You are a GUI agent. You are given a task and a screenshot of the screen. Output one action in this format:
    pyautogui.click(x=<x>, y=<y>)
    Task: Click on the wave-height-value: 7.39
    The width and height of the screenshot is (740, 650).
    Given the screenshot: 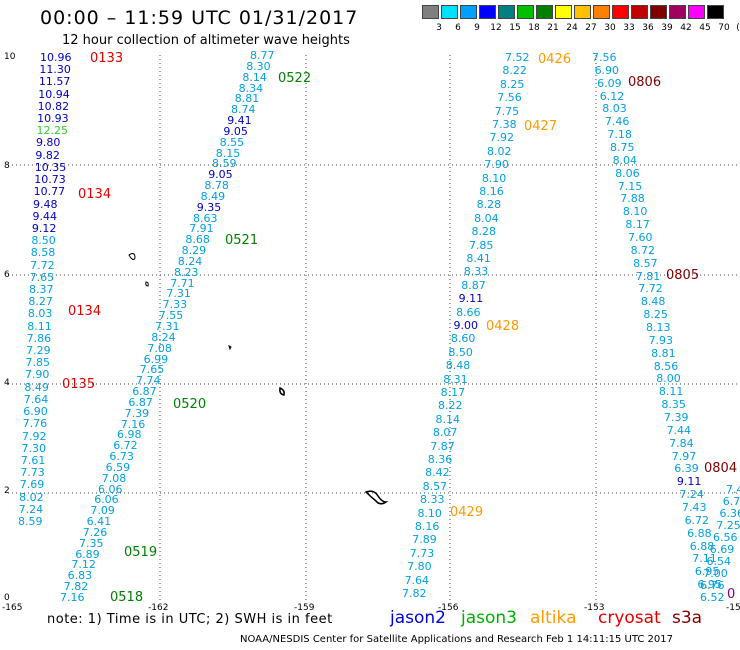 What is the action you would take?
    pyautogui.click(x=137, y=413)
    